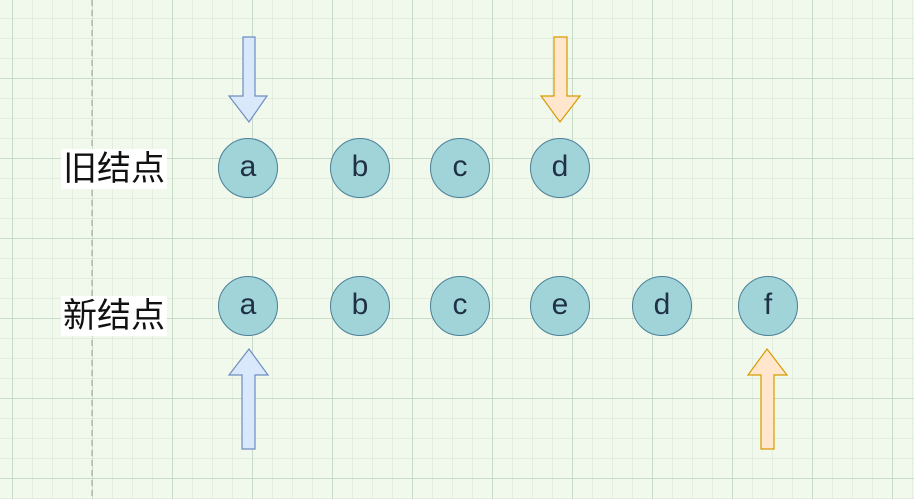 The height and width of the screenshot is (499, 914). I want to click on old-node: c, so click(460, 168).